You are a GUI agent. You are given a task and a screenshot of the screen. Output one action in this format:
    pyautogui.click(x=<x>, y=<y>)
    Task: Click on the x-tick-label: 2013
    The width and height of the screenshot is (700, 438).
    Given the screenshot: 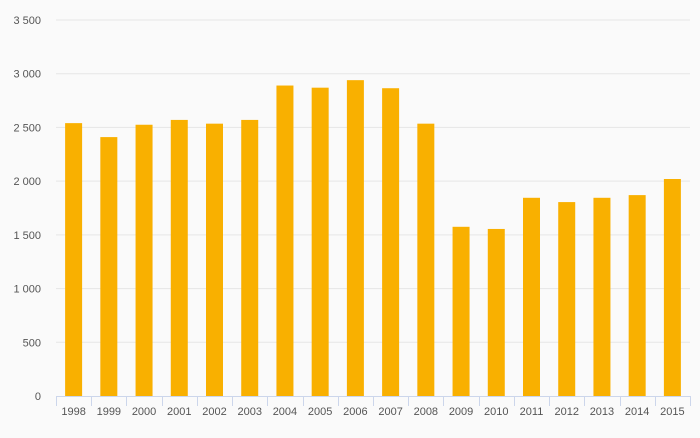 What is the action you would take?
    pyautogui.click(x=602, y=412)
    